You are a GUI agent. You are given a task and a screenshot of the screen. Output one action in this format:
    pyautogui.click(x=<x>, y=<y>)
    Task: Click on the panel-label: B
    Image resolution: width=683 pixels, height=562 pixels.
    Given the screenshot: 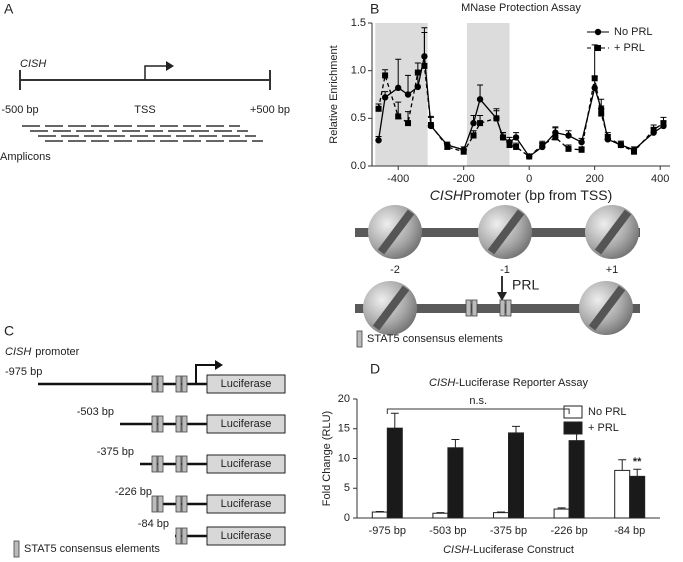 What is the action you would take?
    pyautogui.click(x=374, y=9)
    